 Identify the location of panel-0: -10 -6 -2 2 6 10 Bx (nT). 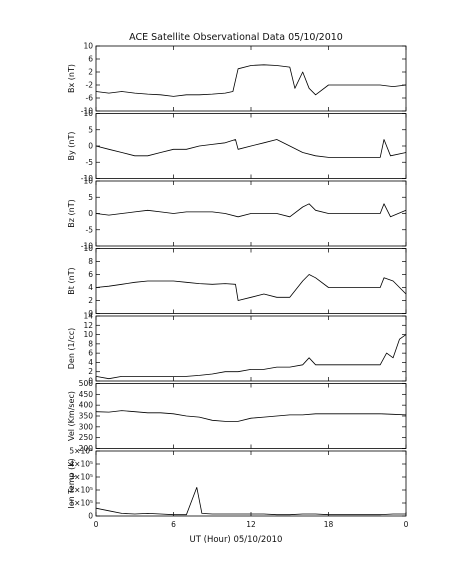
(237, 79).